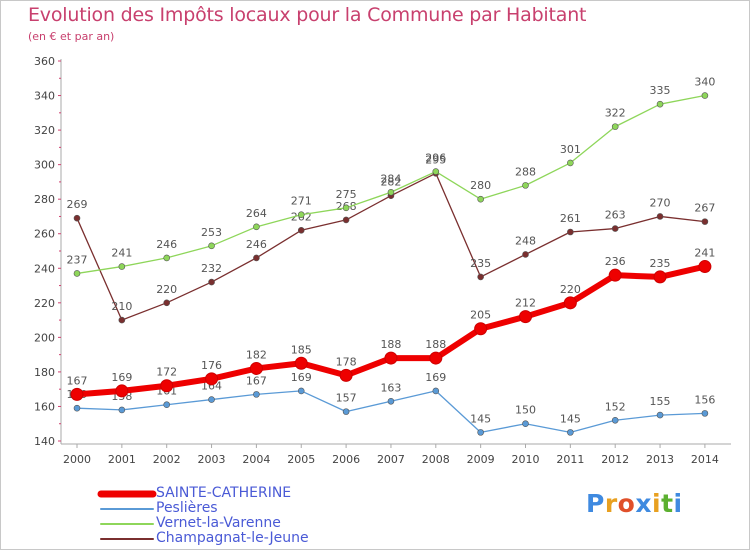  Describe the element at coordinates (667, 503) in the screenshot. I see `logo-letter: t` at that location.